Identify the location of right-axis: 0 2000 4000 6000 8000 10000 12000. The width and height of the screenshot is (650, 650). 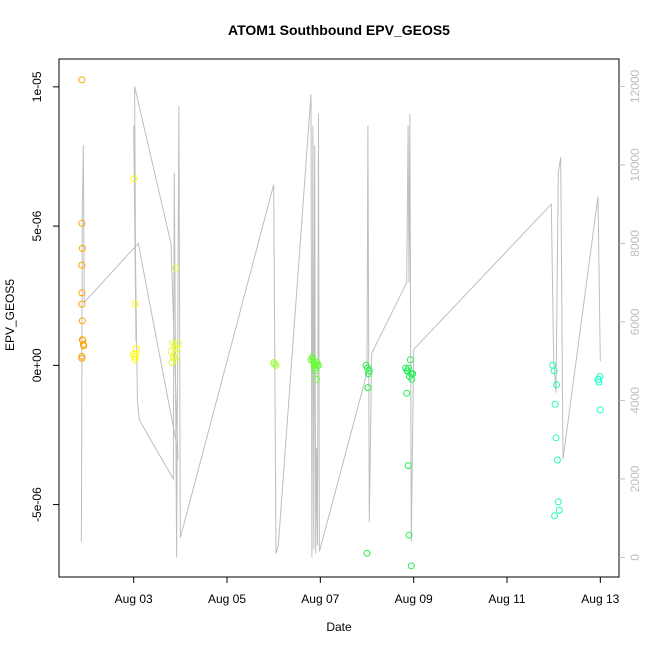
(630, 315).